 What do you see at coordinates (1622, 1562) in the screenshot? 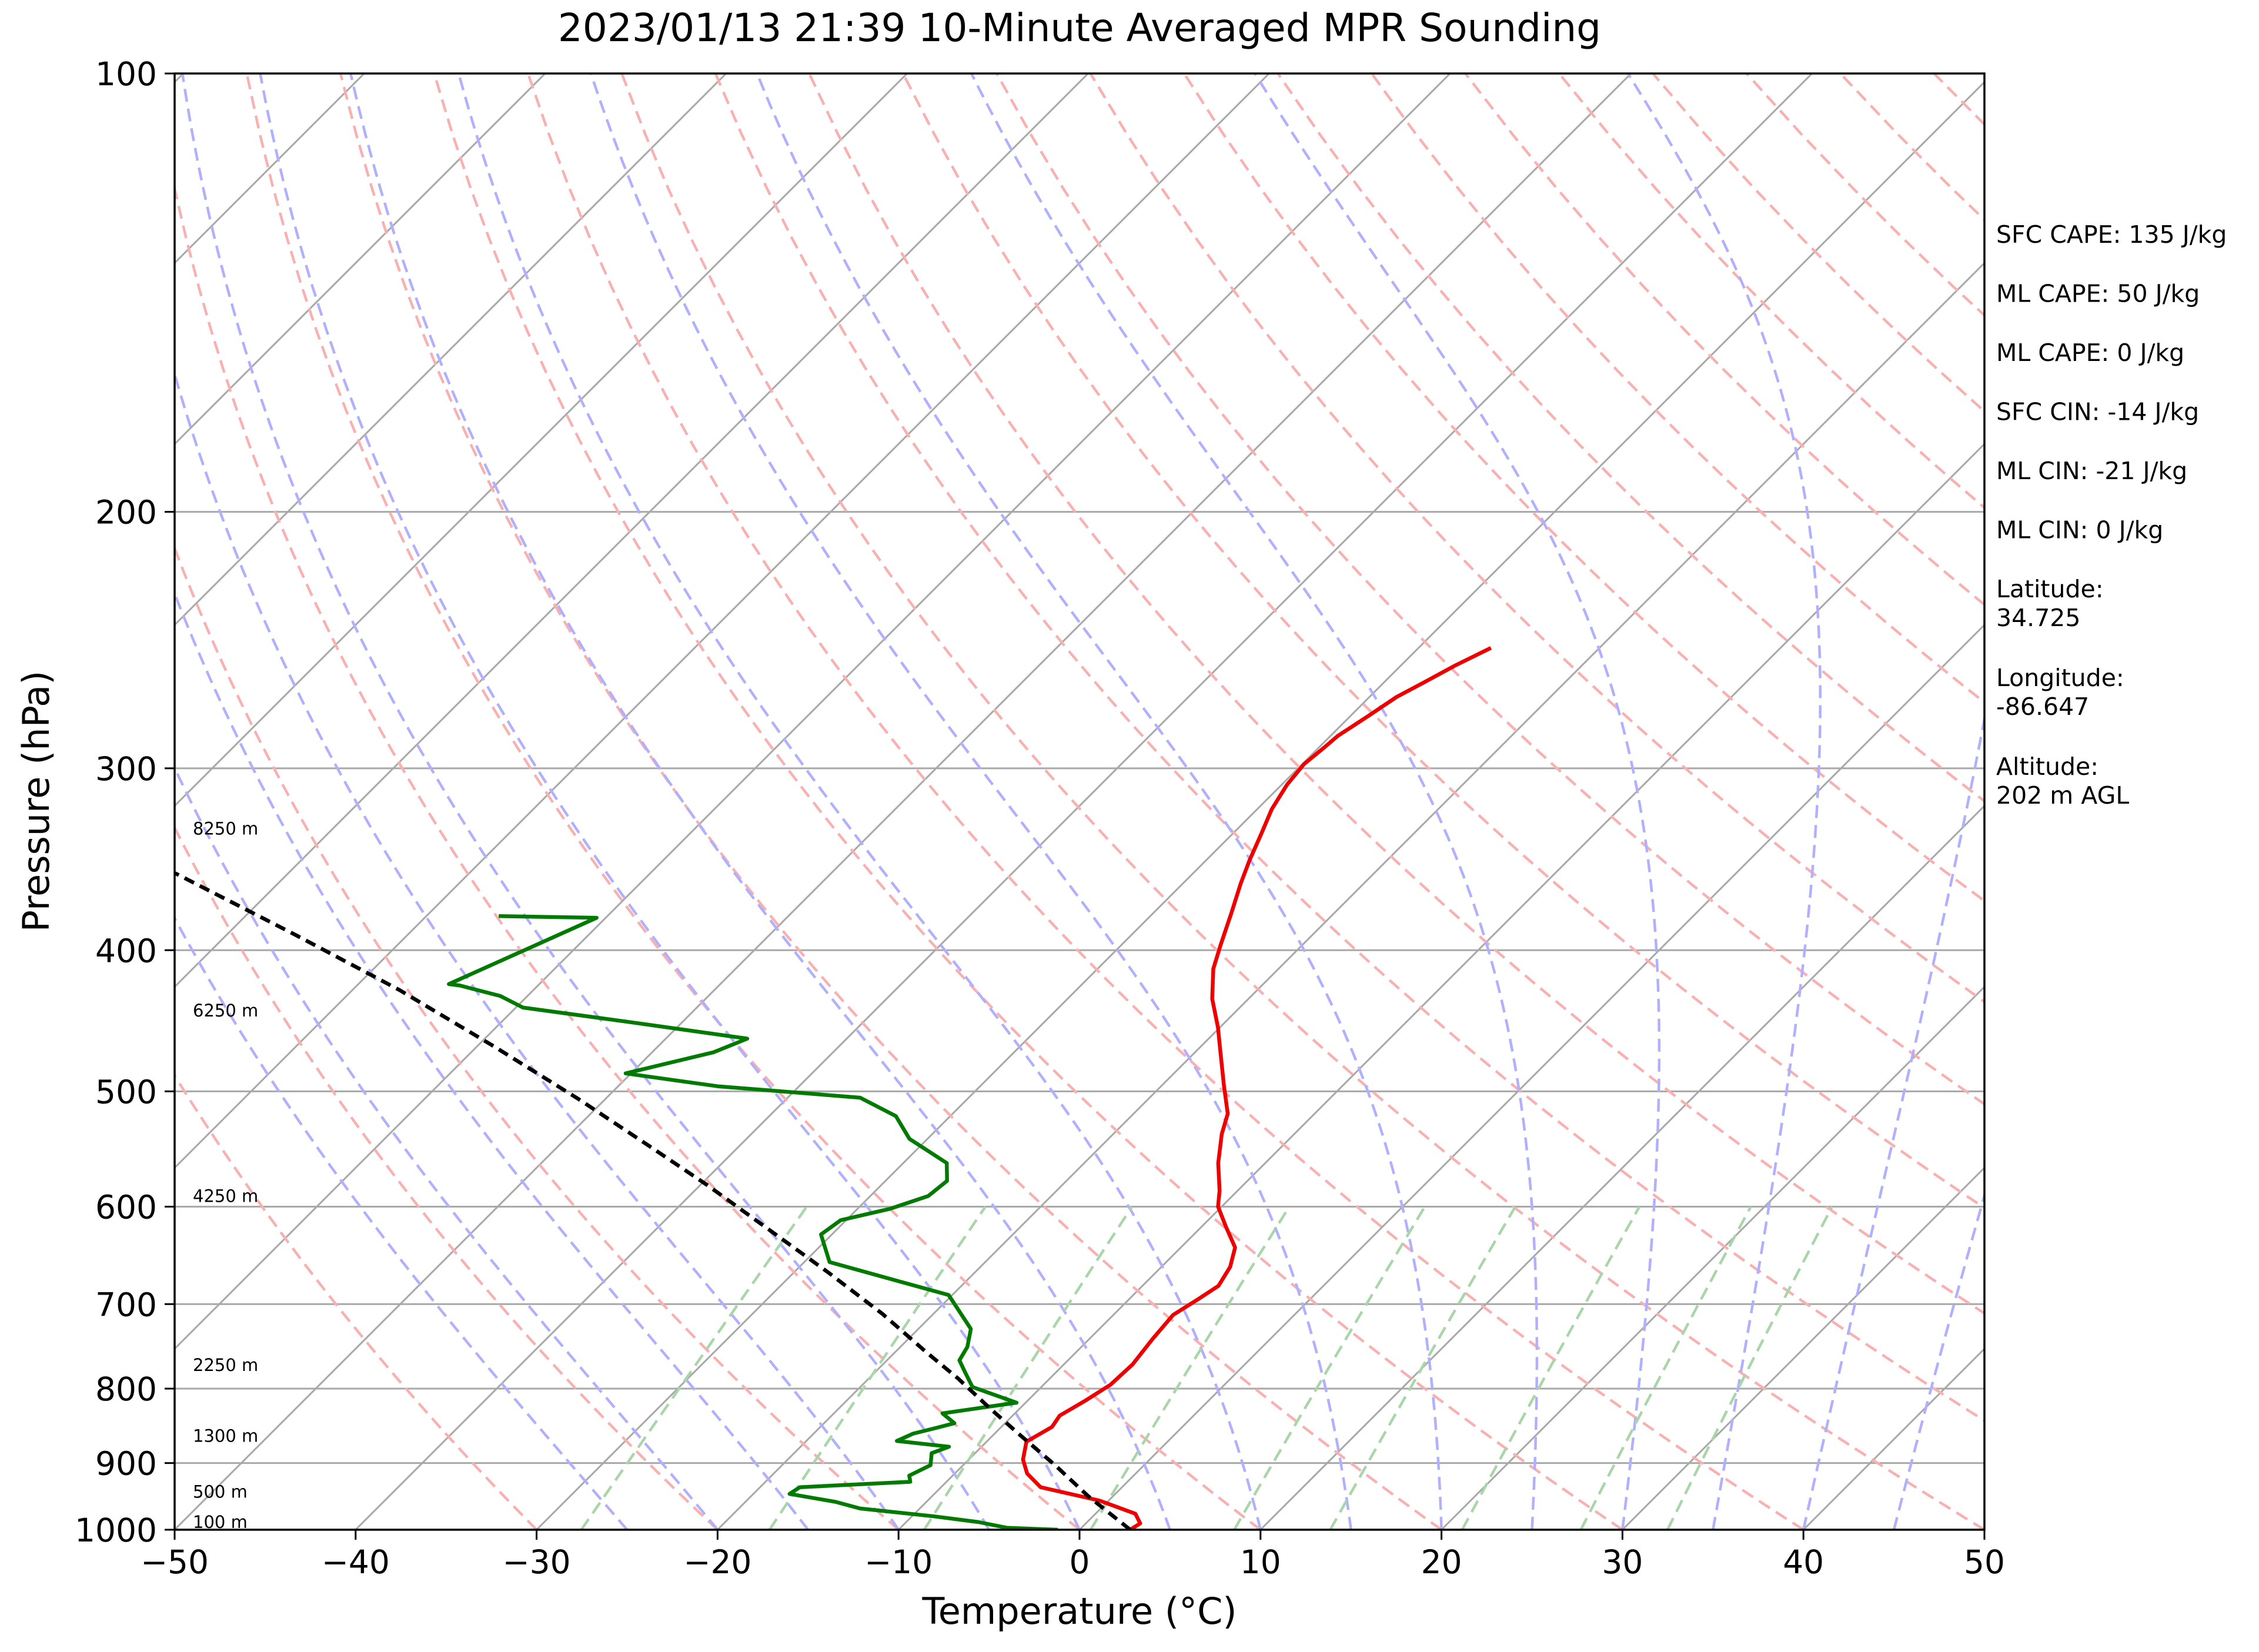
I see `x-tick-label: 30` at bounding box center [1622, 1562].